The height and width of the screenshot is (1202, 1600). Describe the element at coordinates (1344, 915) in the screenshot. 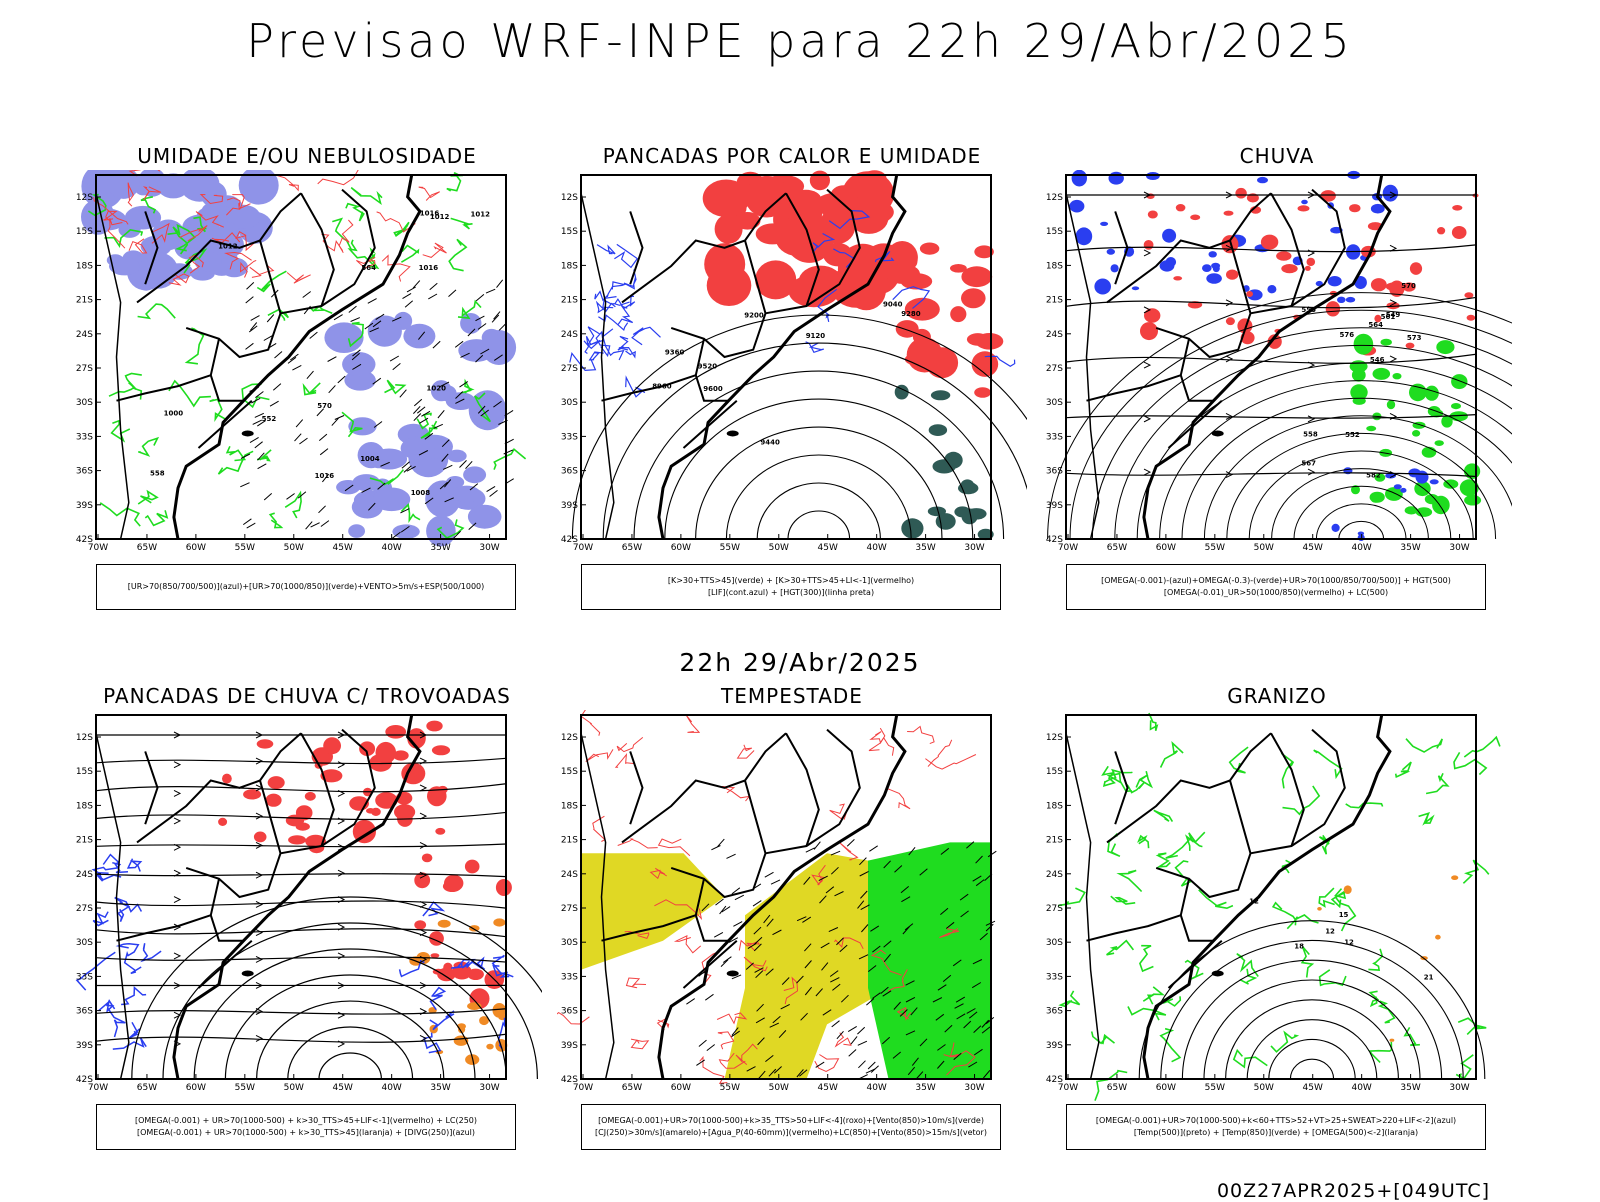

I see `contour-label: 15` at that location.